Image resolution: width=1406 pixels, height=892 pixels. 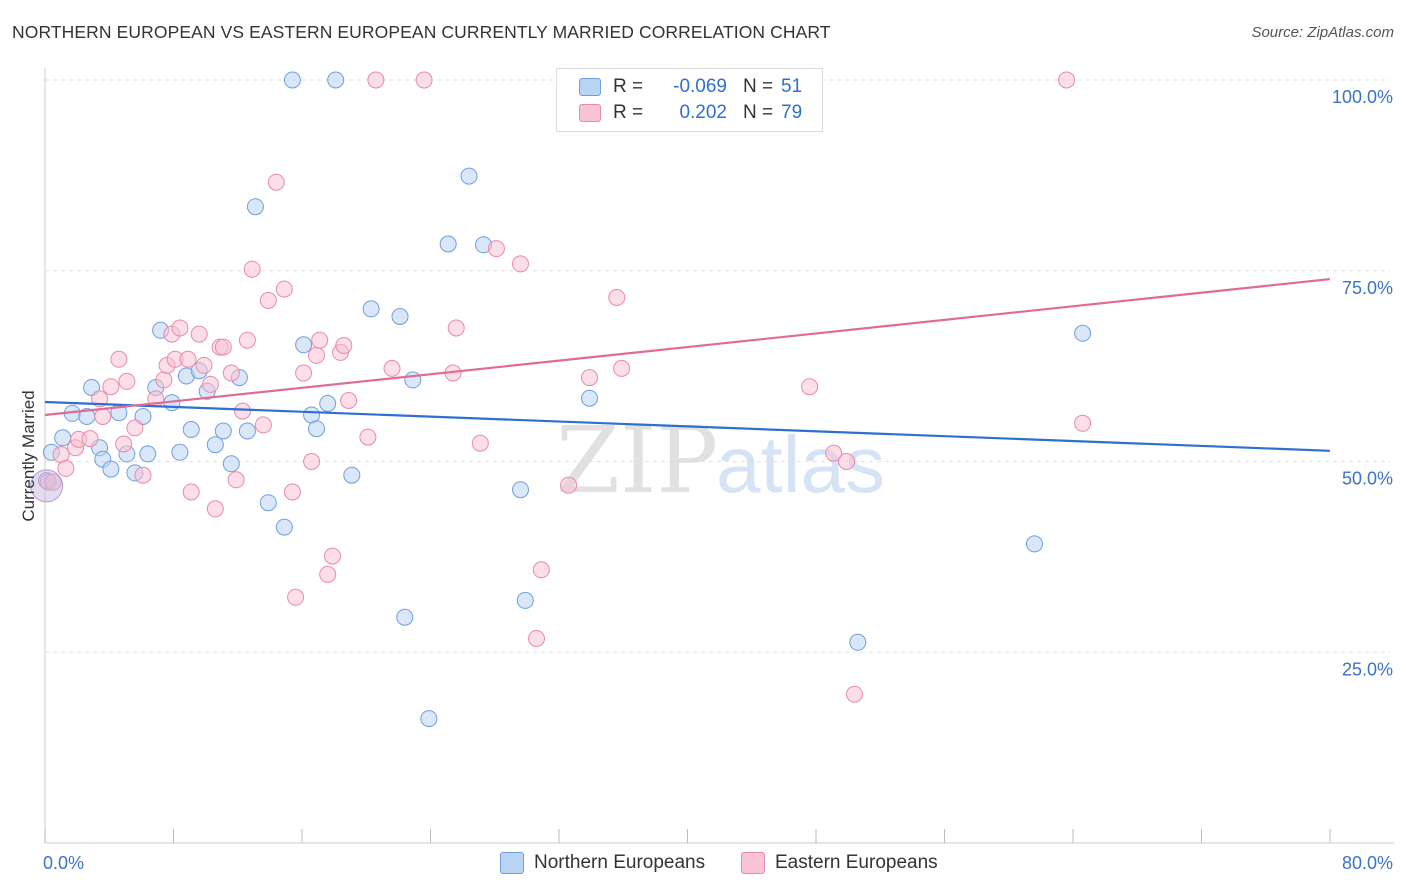 I want to click on legend-n-value-eastern: 79, so click(x=792, y=112).